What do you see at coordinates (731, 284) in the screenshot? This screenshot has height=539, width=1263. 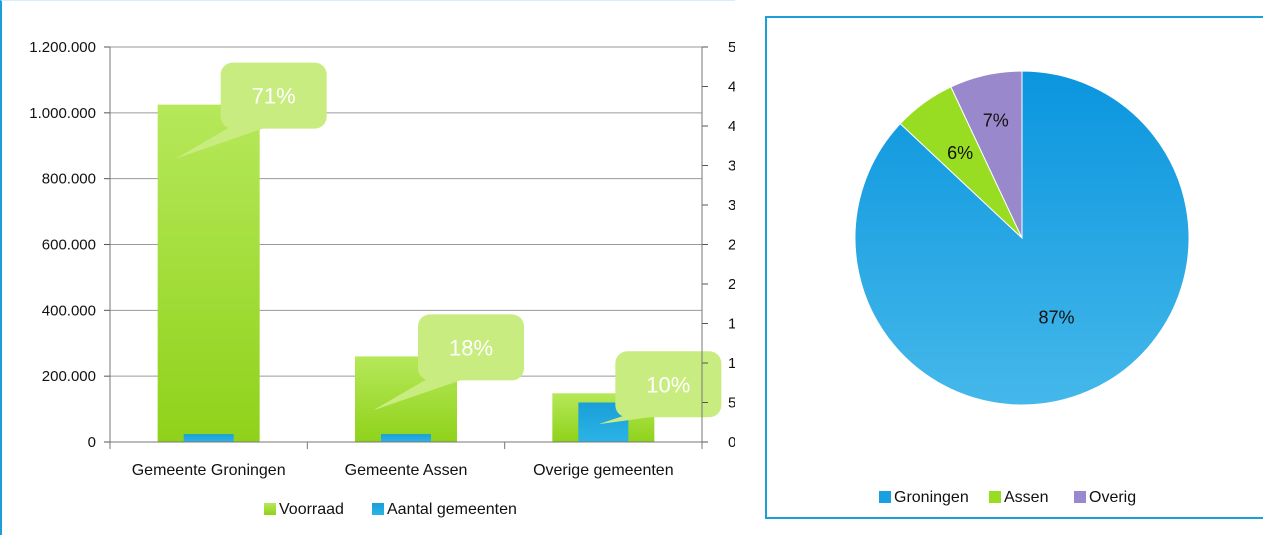 I see `right-tick-label: 20` at bounding box center [731, 284].